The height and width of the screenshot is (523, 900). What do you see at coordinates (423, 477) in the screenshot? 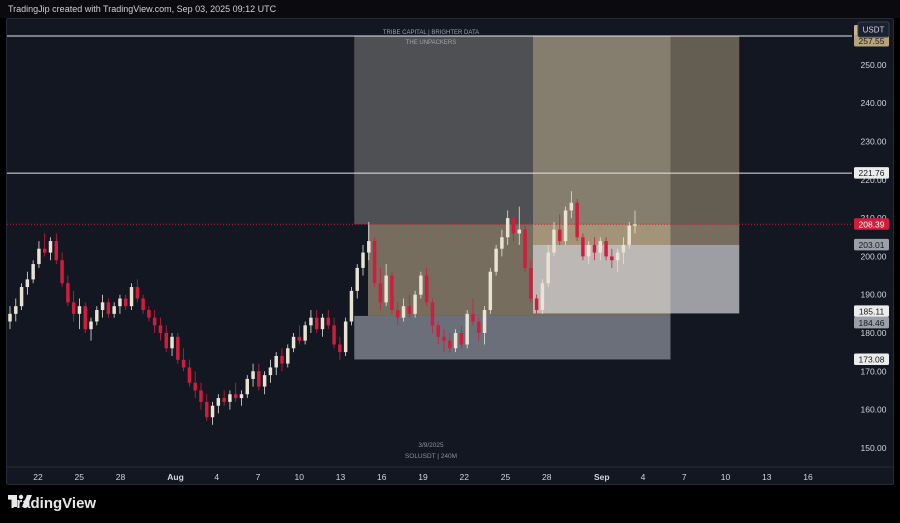
I see `time-tick-label: 19` at bounding box center [423, 477].